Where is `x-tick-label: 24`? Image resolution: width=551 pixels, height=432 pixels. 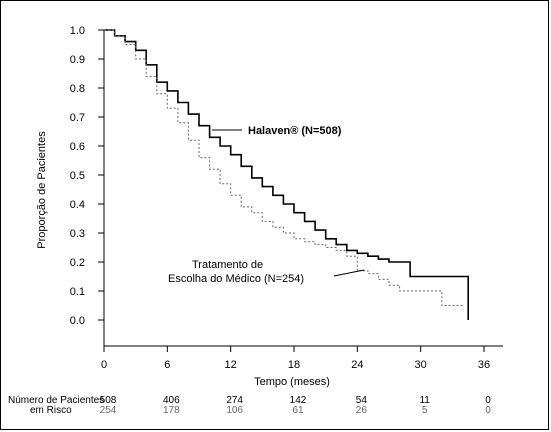
x-tick-label: 24 is located at coordinates (357, 365).